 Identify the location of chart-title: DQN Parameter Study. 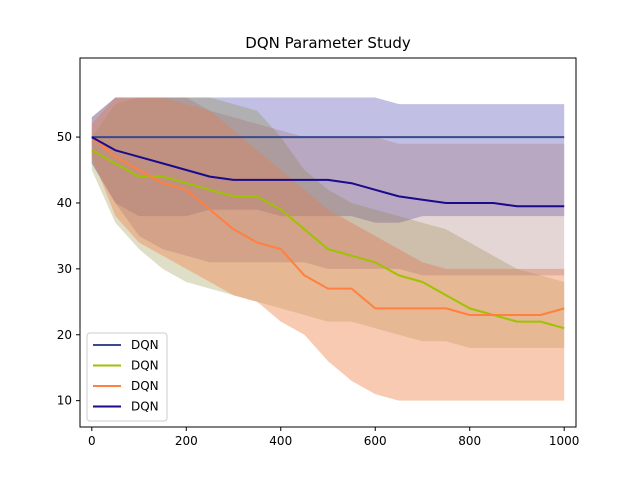
(328, 43).